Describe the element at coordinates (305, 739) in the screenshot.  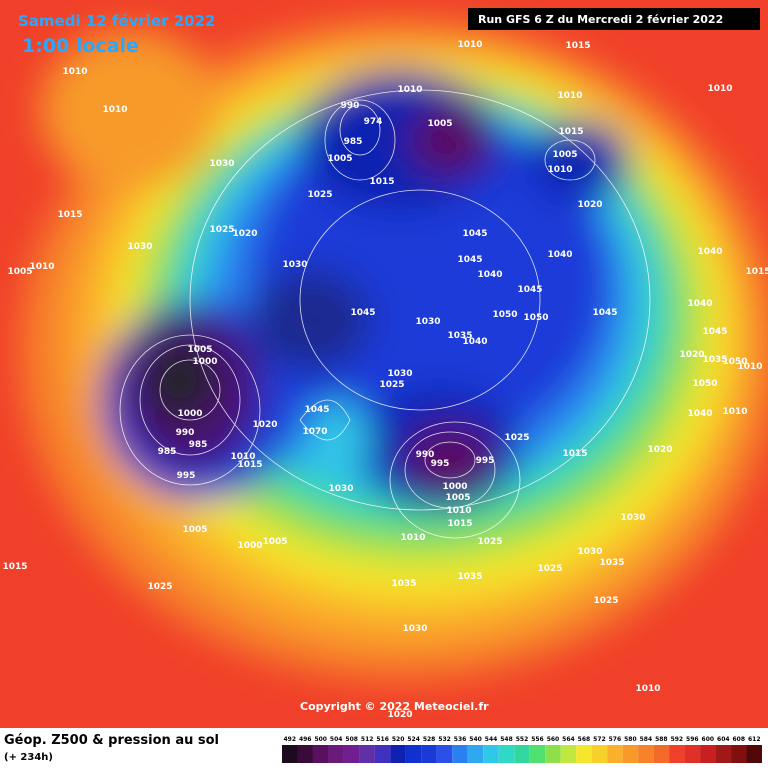
I see `scale-label: 496` at that location.